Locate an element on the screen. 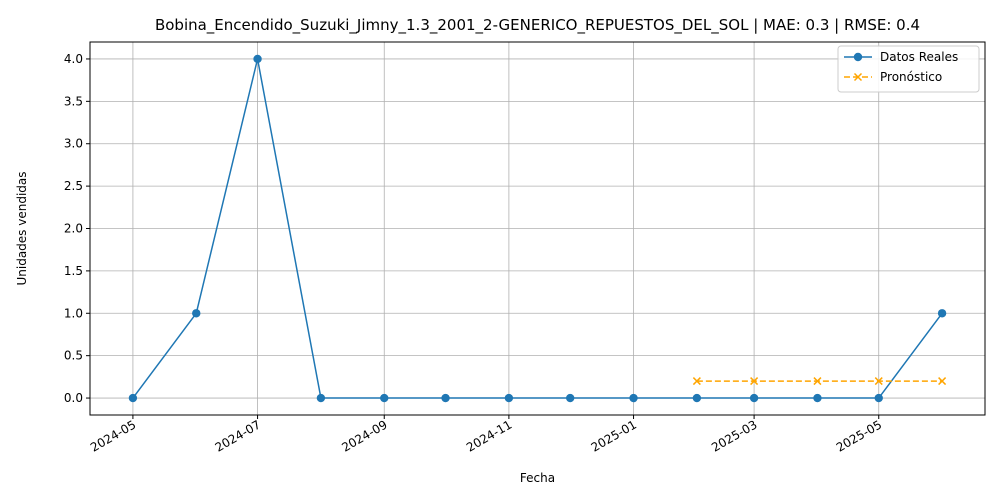 This screenshot has height=500, width=1000. y-tick-label: 1.5 is located at coordinates (73, 271).